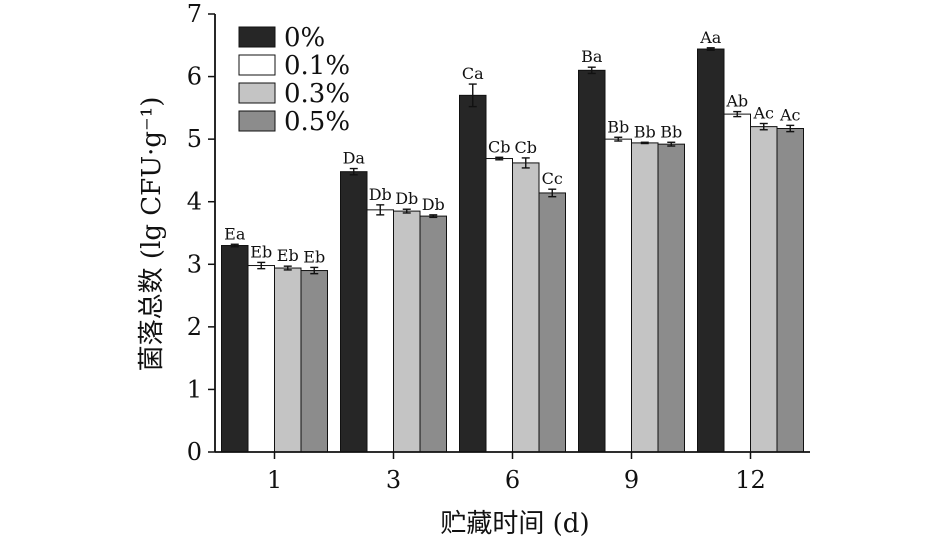  Describe the element at coordinates (736, 101) in the screenshot. I see `significance-label: Ab` at that location.